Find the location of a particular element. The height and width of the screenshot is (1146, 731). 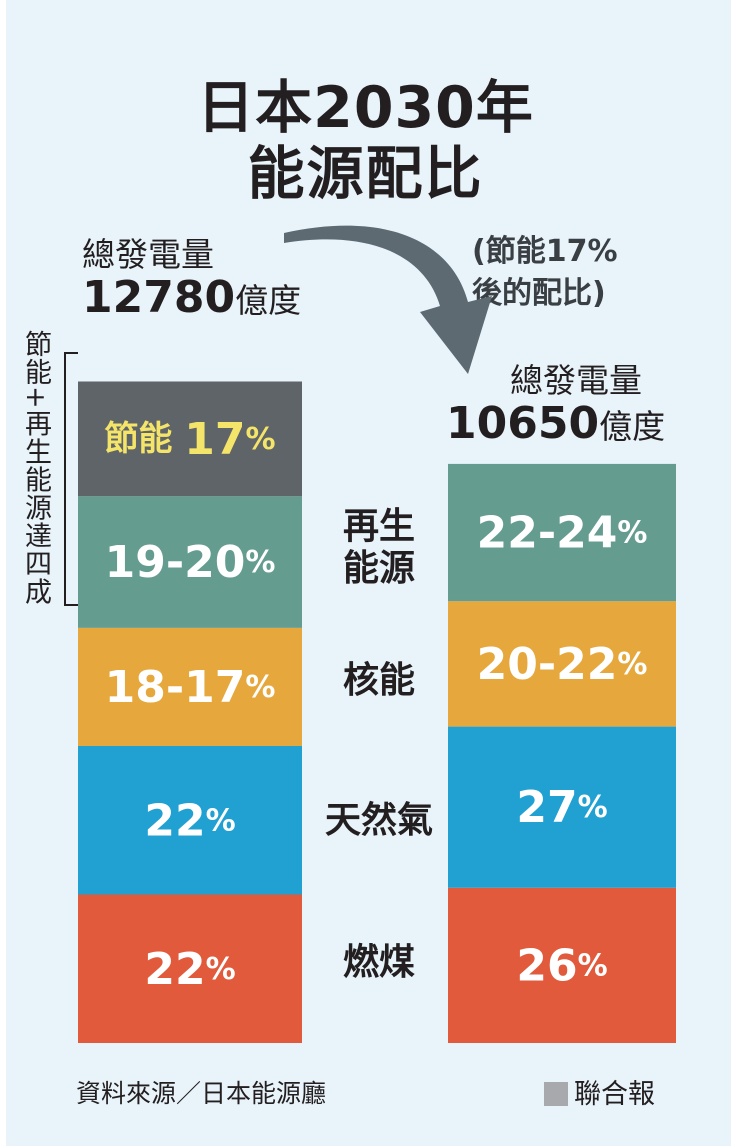

left-total-value: 12780億度 is located at coordinates (191, 297).